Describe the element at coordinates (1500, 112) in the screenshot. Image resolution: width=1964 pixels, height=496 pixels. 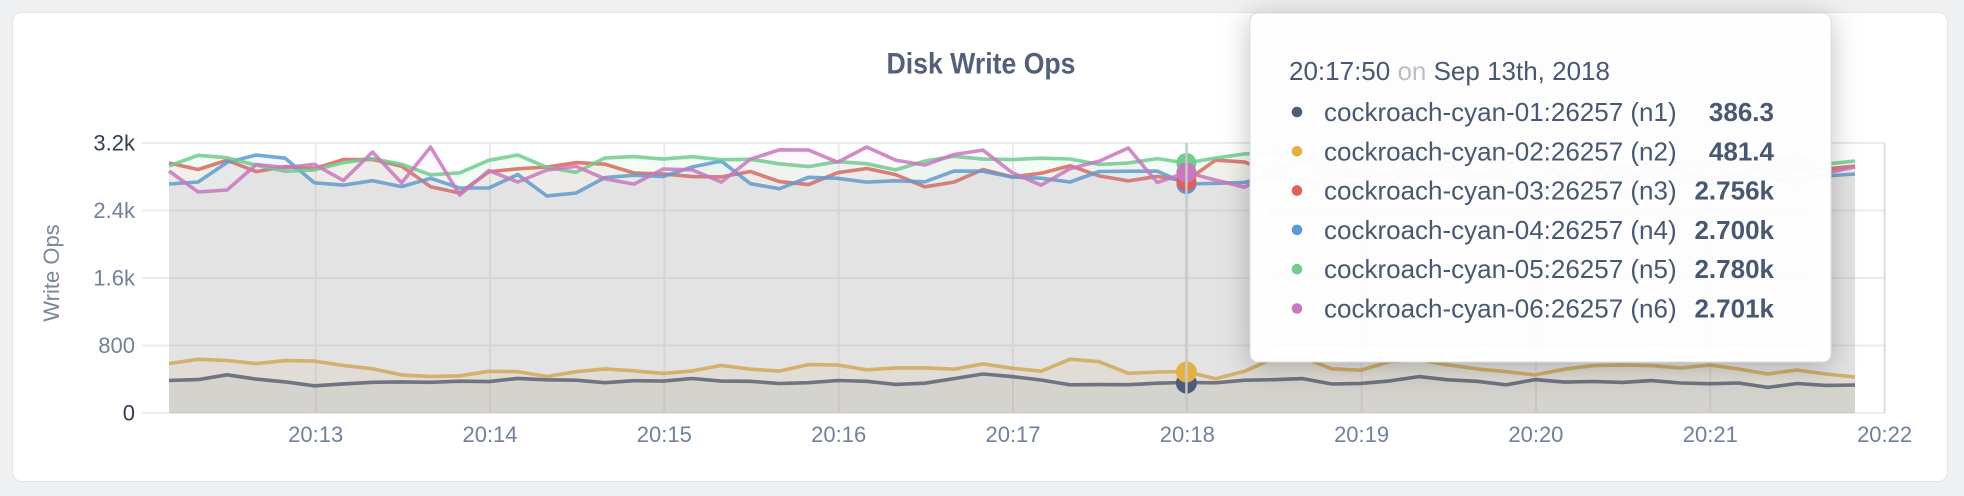
I see `svg-text: cockroach-cyan-01:26257 (n1)` at that location.